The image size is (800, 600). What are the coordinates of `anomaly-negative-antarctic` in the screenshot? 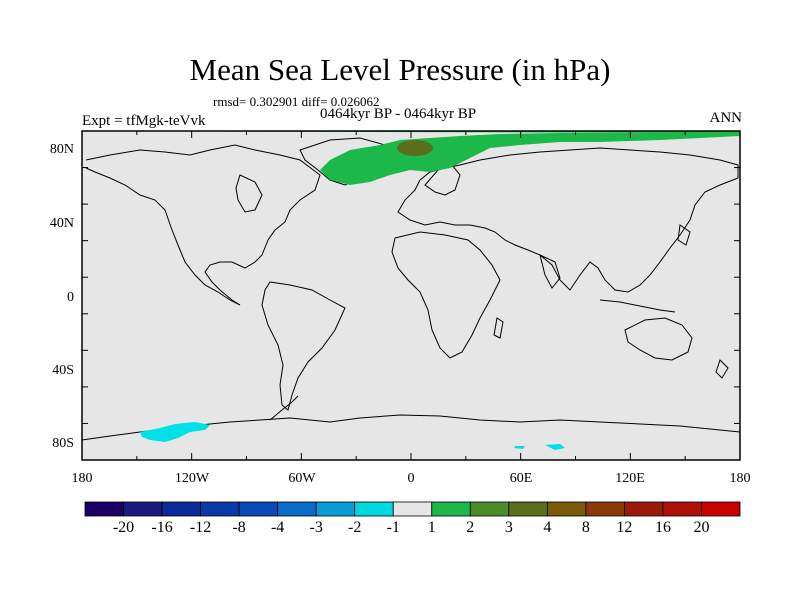 It's located at (175, 432).